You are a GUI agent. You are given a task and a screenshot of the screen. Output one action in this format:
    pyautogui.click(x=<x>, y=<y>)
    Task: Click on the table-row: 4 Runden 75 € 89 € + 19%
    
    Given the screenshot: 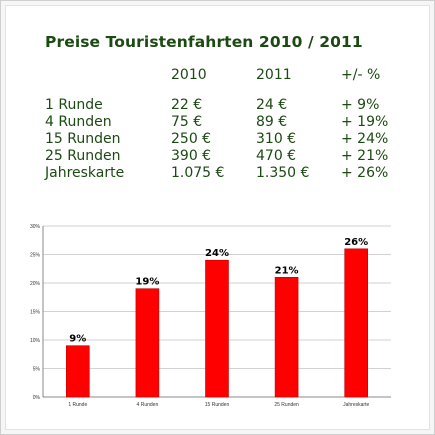 What is the action you would take?
    pyautogui.click(x=223, y=122)
    